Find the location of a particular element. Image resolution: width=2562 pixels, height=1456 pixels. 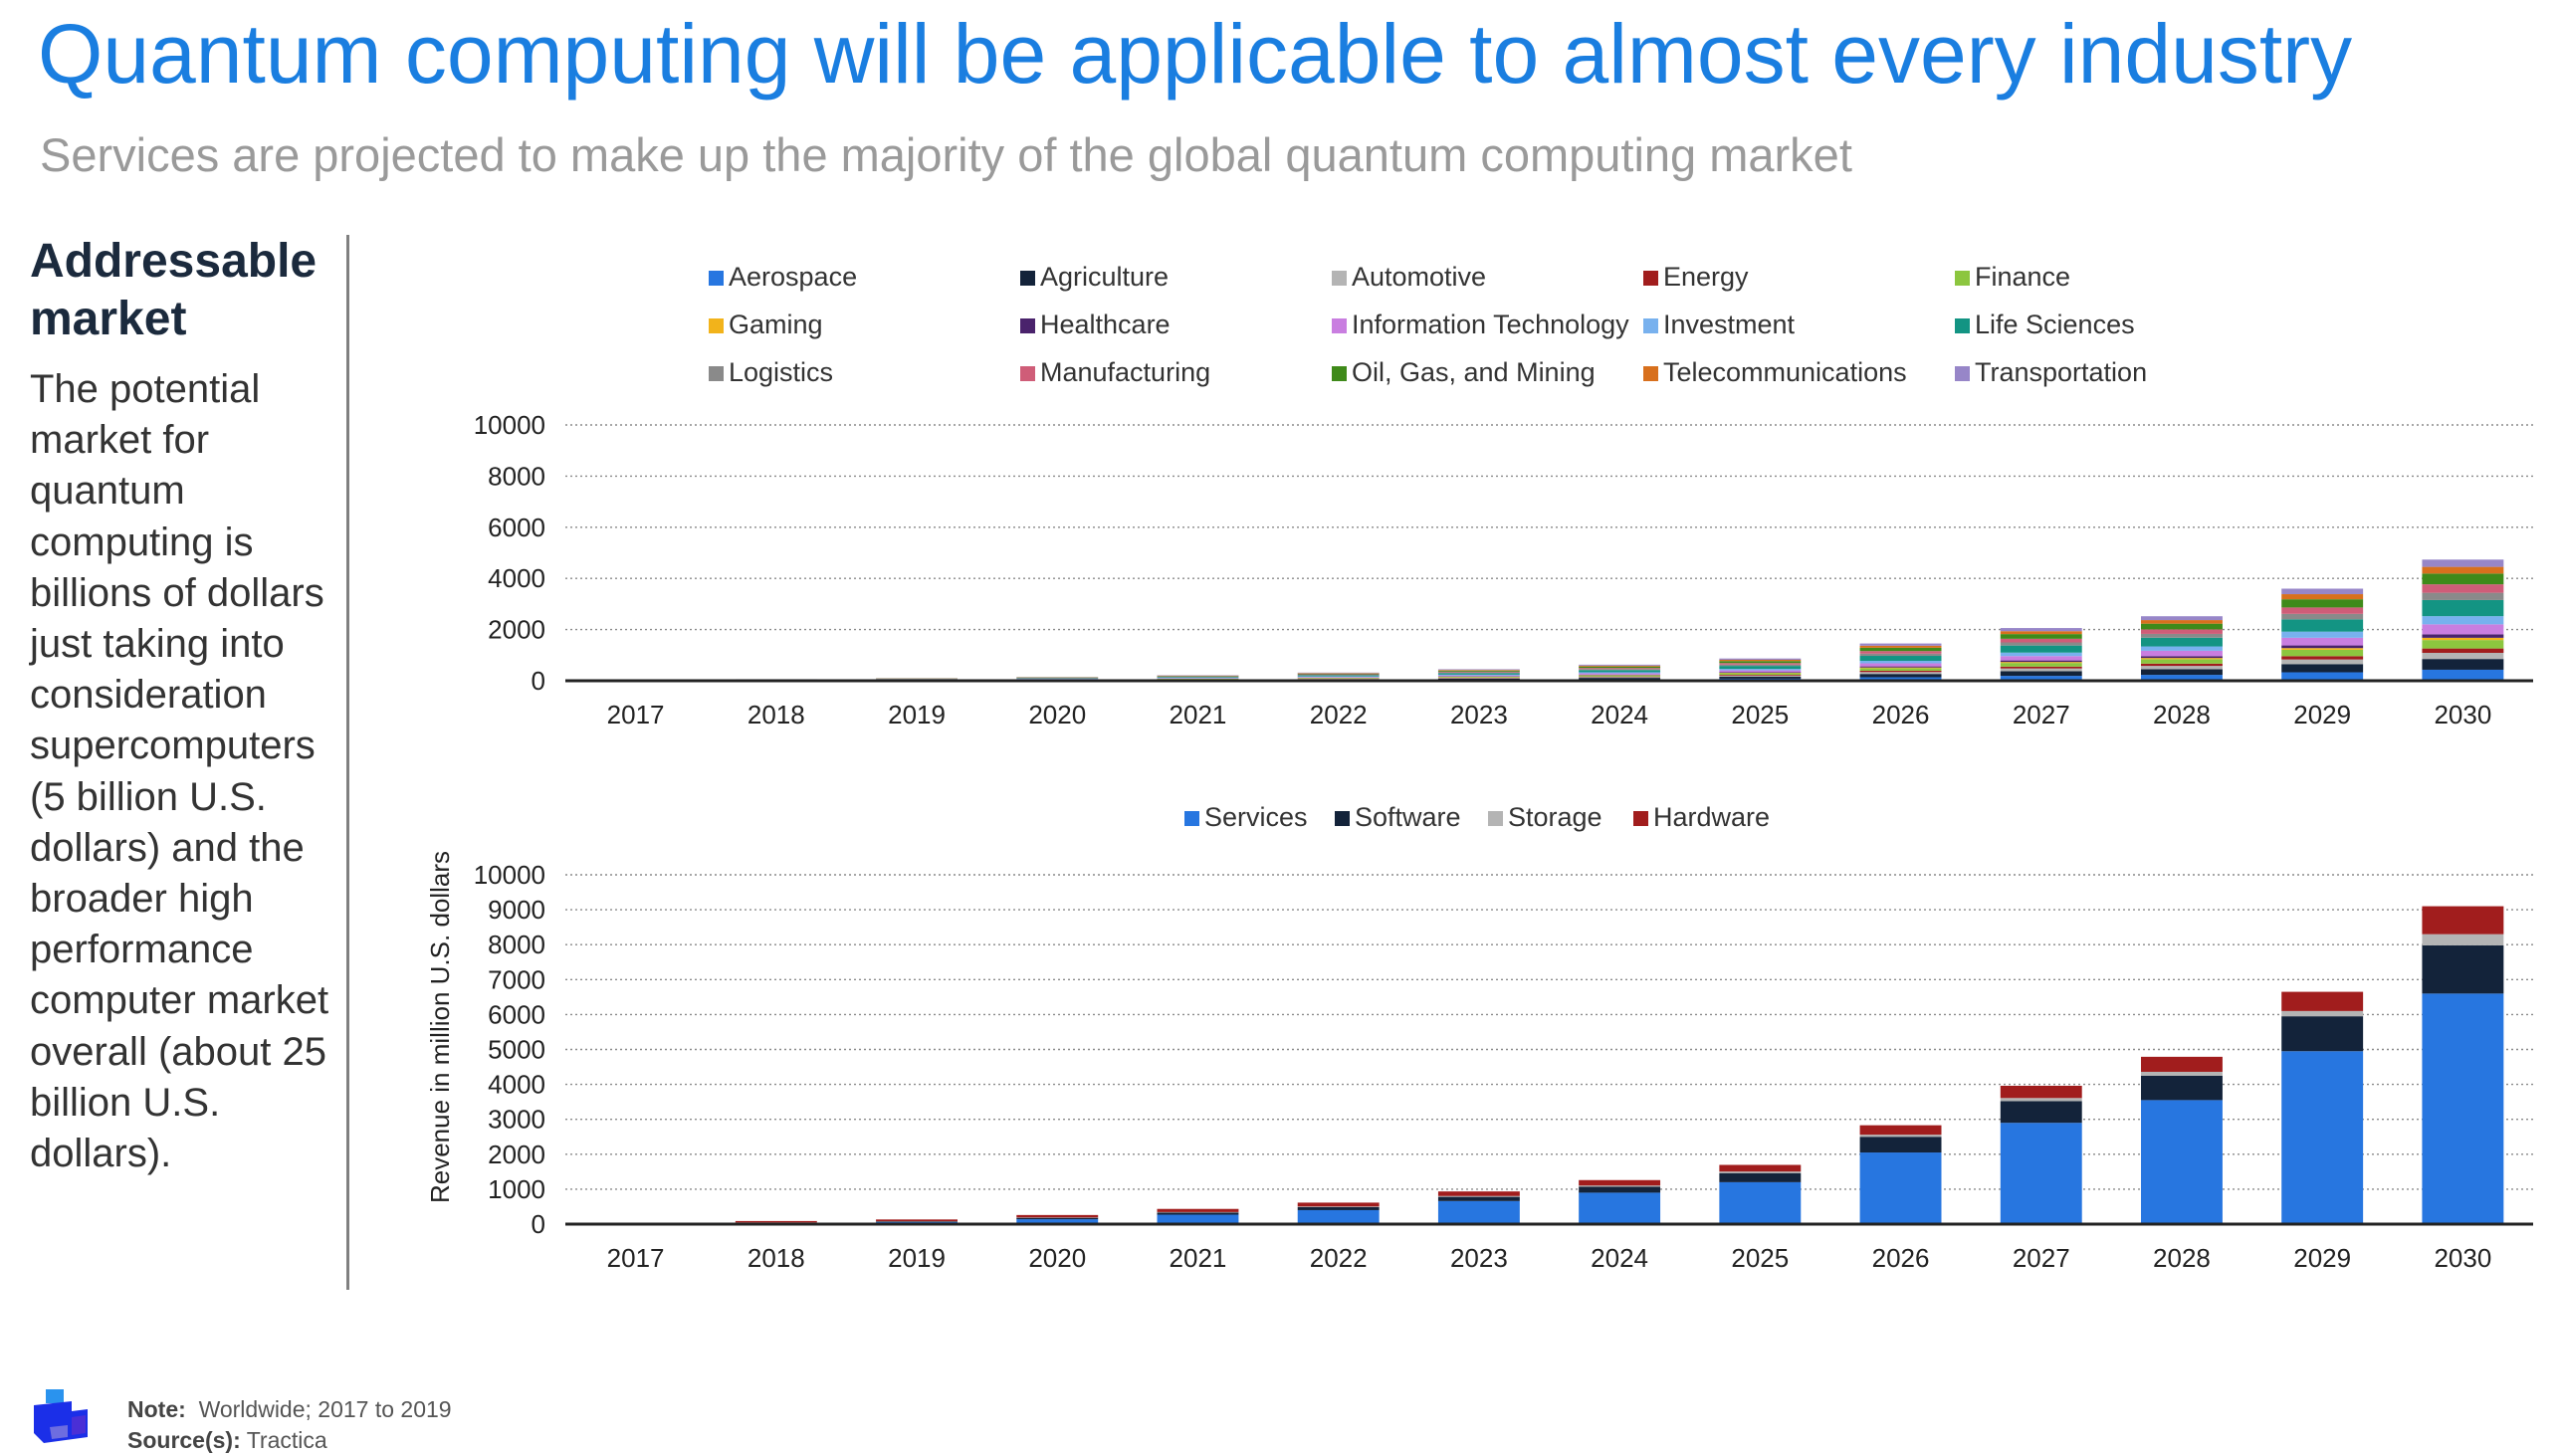

x-tick-label: 2021 is located at coordinates (1198, 1258).